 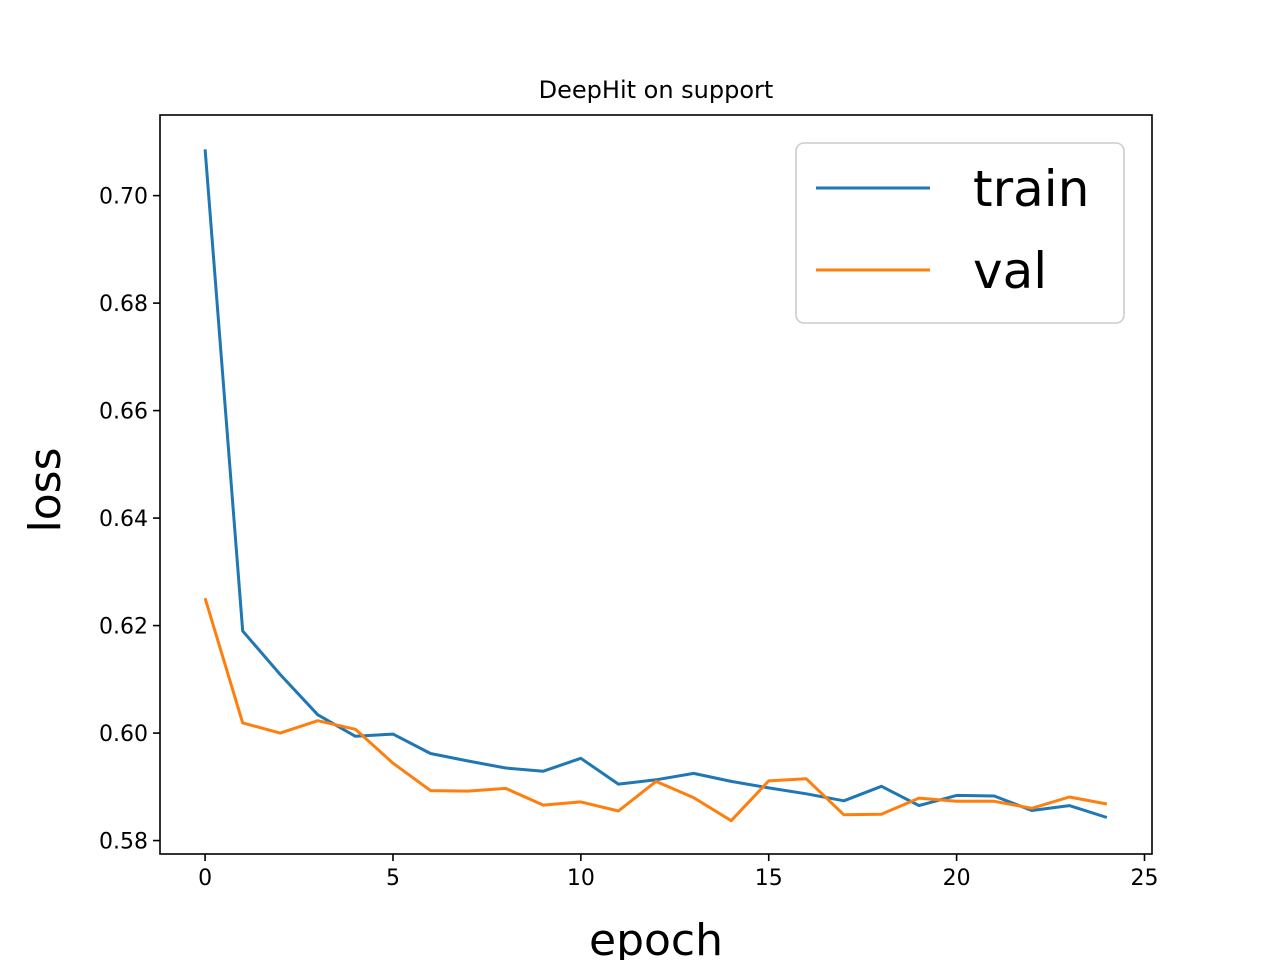 I want to click on legend-label-val: val, so click(x=1010, y=271).